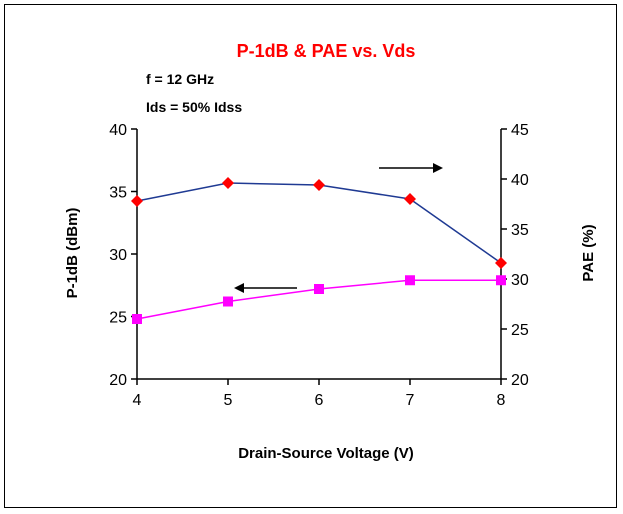 This screenshot has height=514, width=623. What do you see at coordinates (520, 380) in the screenshot?
I see `y-right-tick-label: 20` at bounding box center [520, 380].